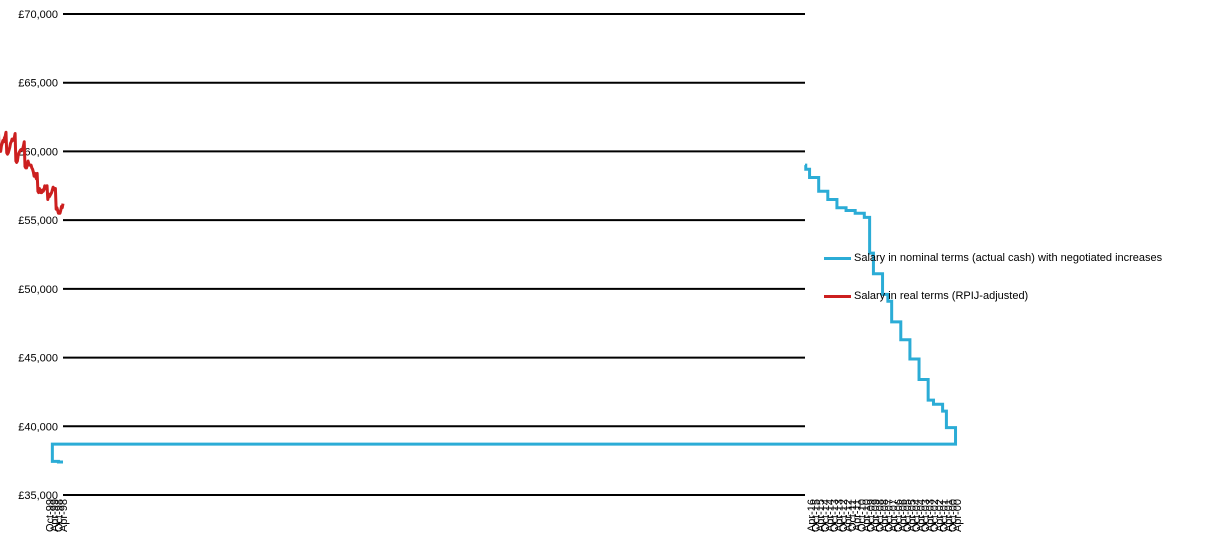 The height and width of the screenshot is (550, 1209). I want to click on x-tick-label: Oct-05, so click(908, 515).